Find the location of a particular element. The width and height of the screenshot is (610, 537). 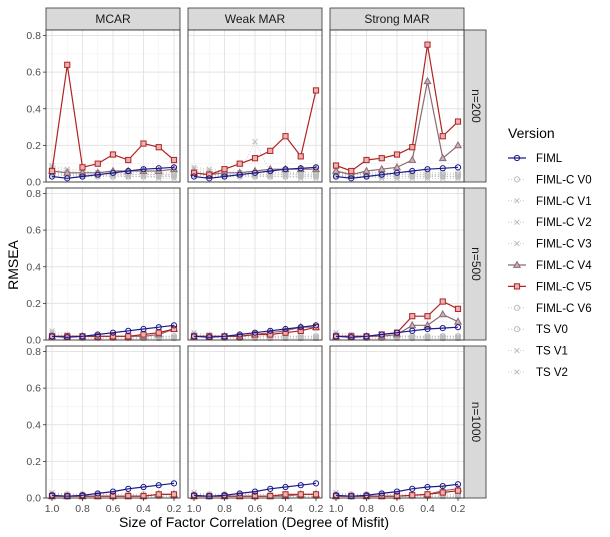

strip-label-n-1000: n=1000 is located at coordinates (476, 422).